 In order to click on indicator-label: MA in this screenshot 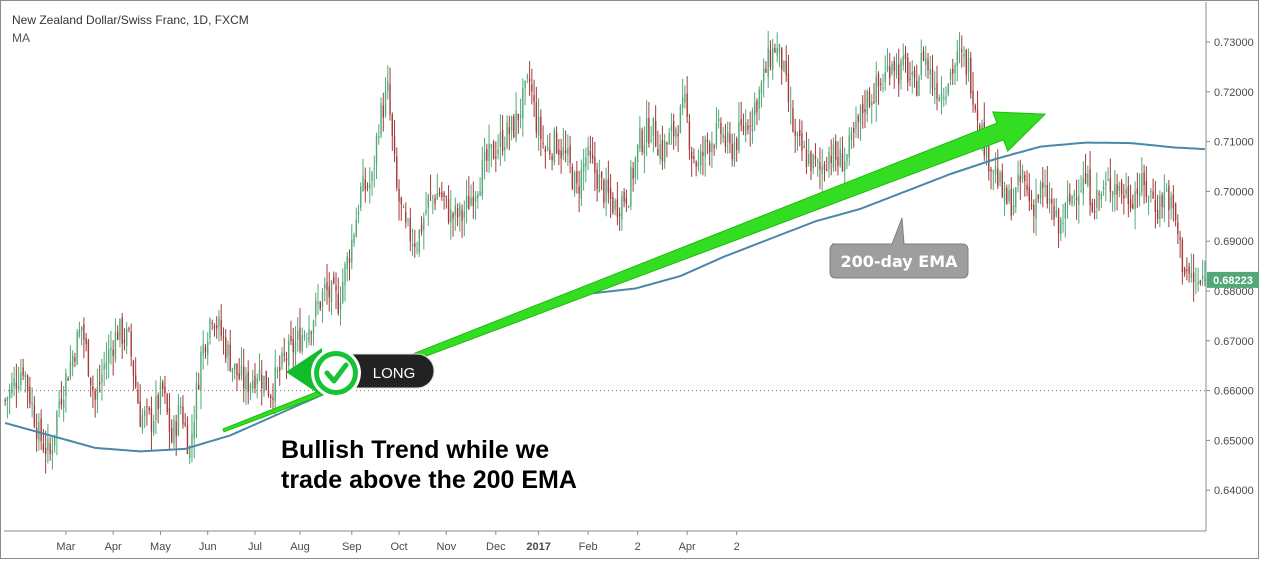, I will do `click(21, 38)`.